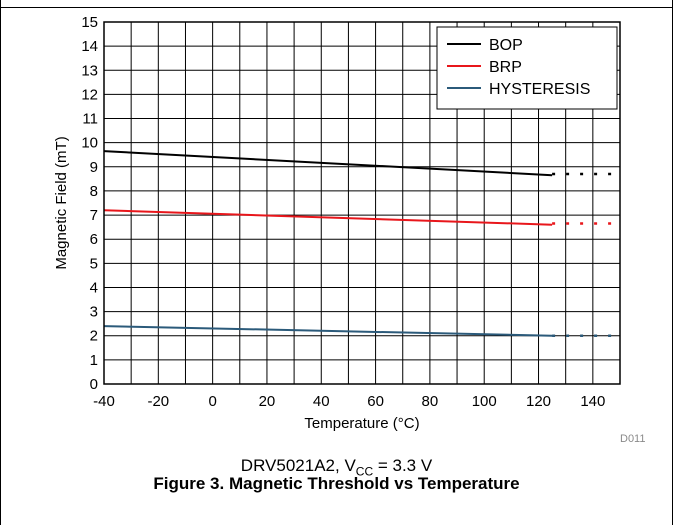 The image size is (673, 525). What do you see at coordinates (538, 401) in the screenshot?
I see `x-tick-label: 120` at bounding box center [538, 401].